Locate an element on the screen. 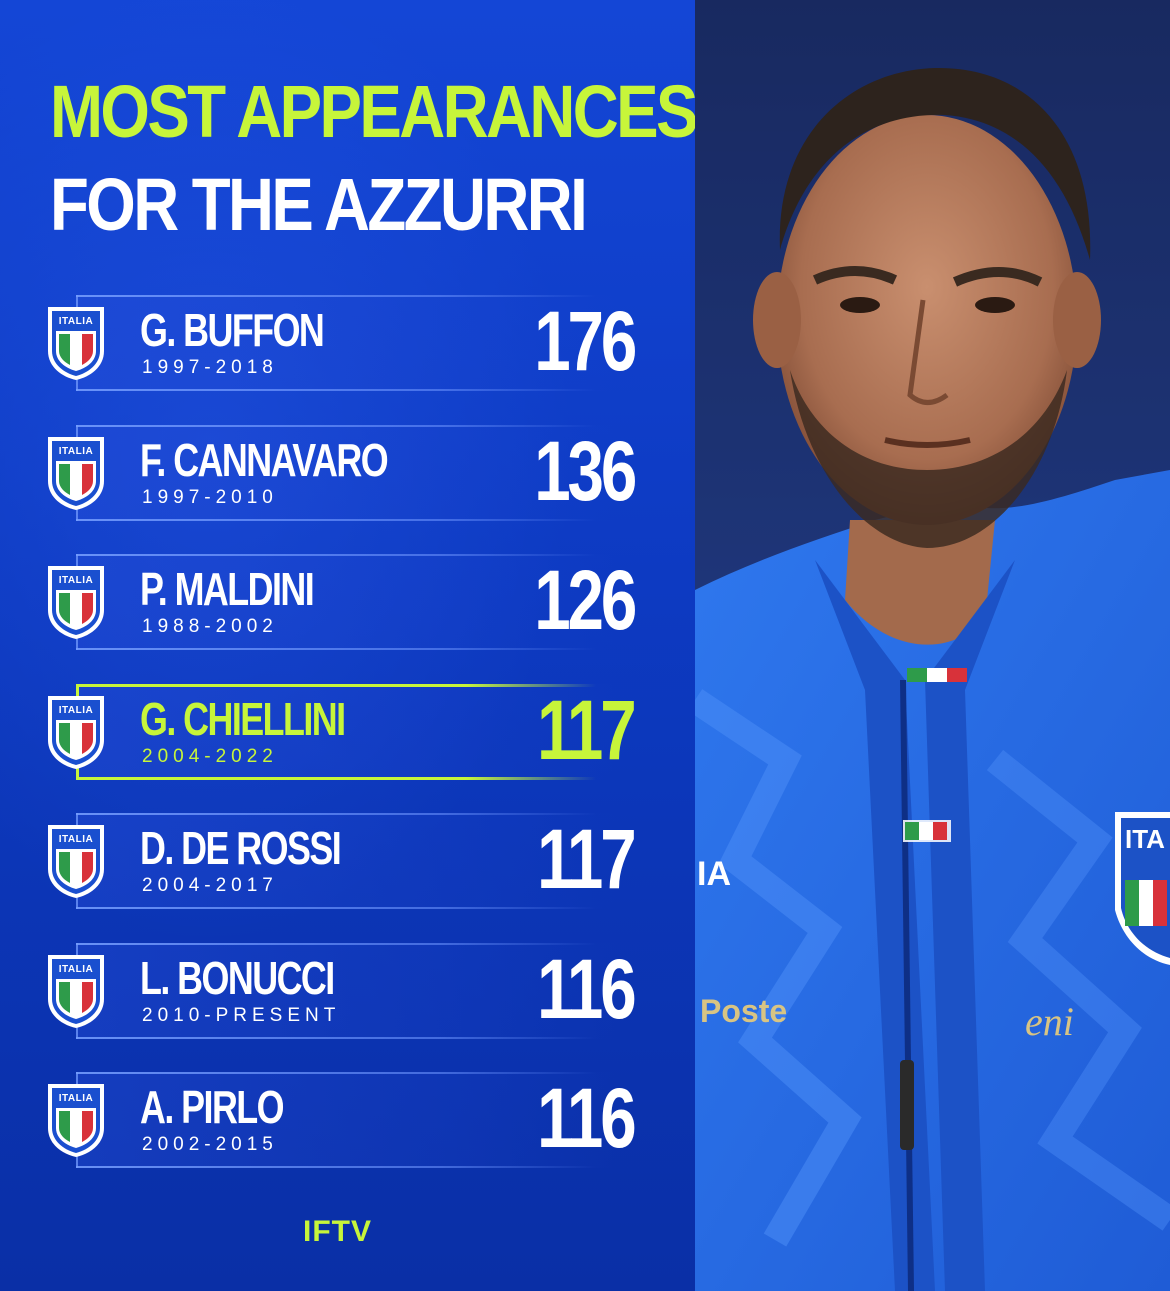 This screenshot has height=1291, width=1170. ranking-row: ITALIA F. CANNAVARO 1997-2010 136 is located at coordinates (351, 473).